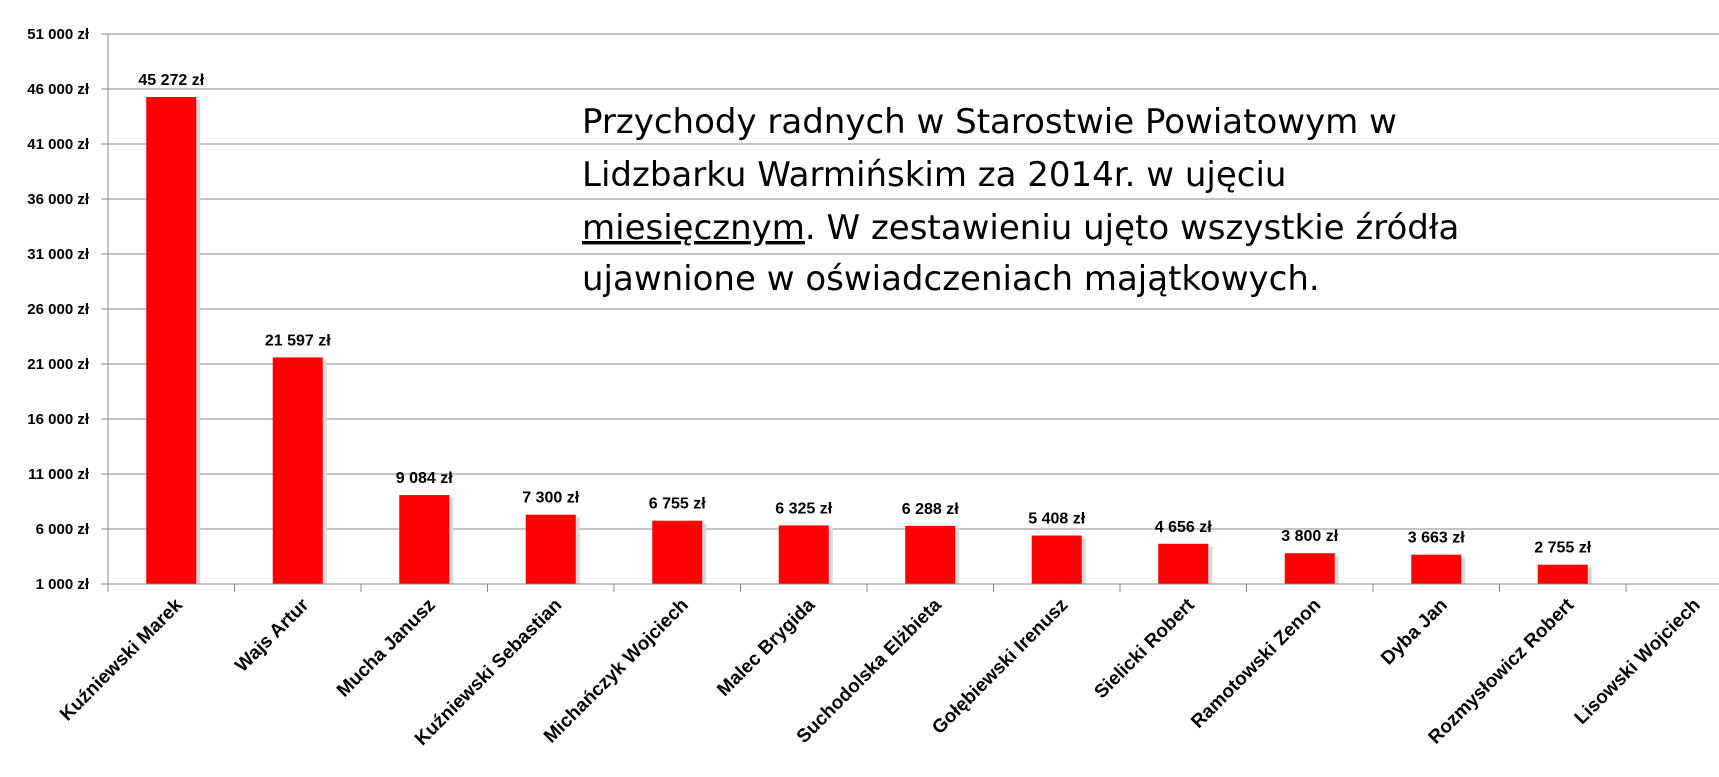 This screenshot has width=1719, height=777. Describe the element at coordinates (1562, 548) in the screenshot. I see `data-label: 2 755 zł` at that location.